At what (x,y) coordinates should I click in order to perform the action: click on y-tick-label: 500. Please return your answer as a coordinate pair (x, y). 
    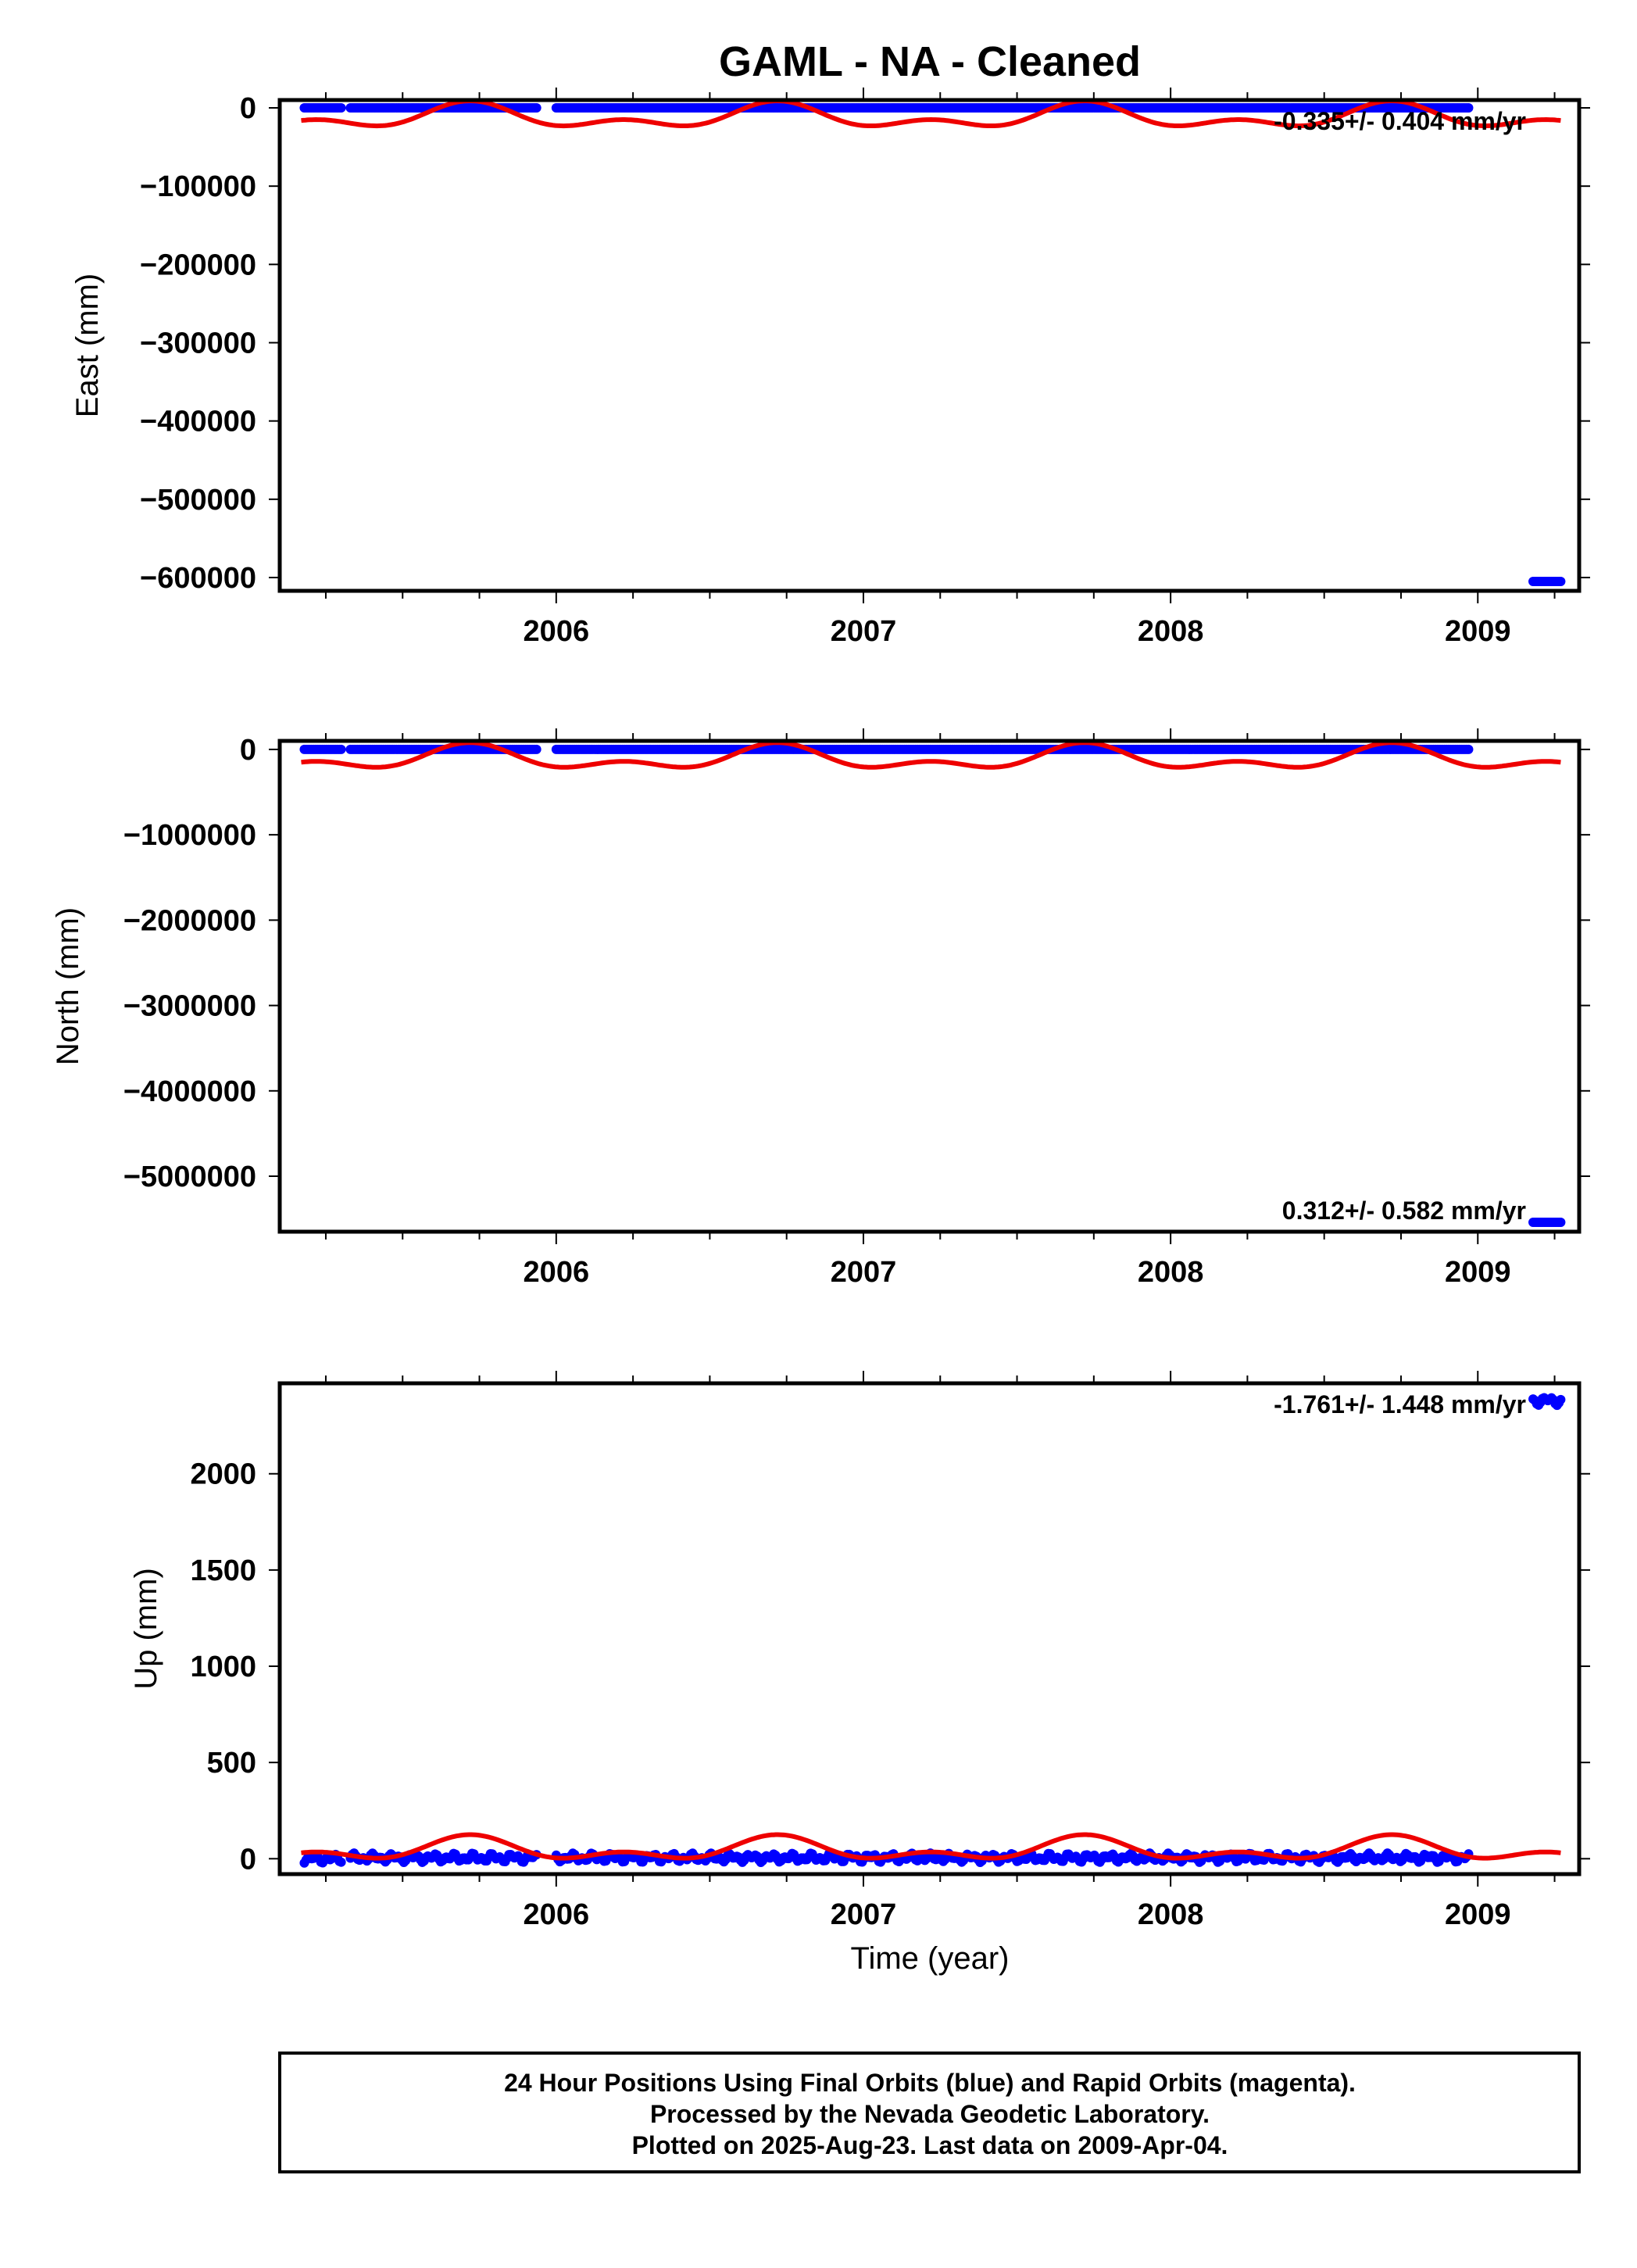
    Looking at the image, I should click on (231, 1764).